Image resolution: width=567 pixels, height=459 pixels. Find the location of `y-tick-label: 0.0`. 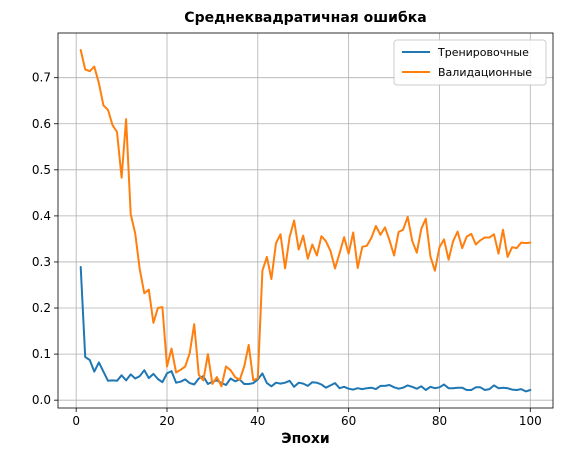

y-tick-label: 0.0 is located at coordinates (41, 400).